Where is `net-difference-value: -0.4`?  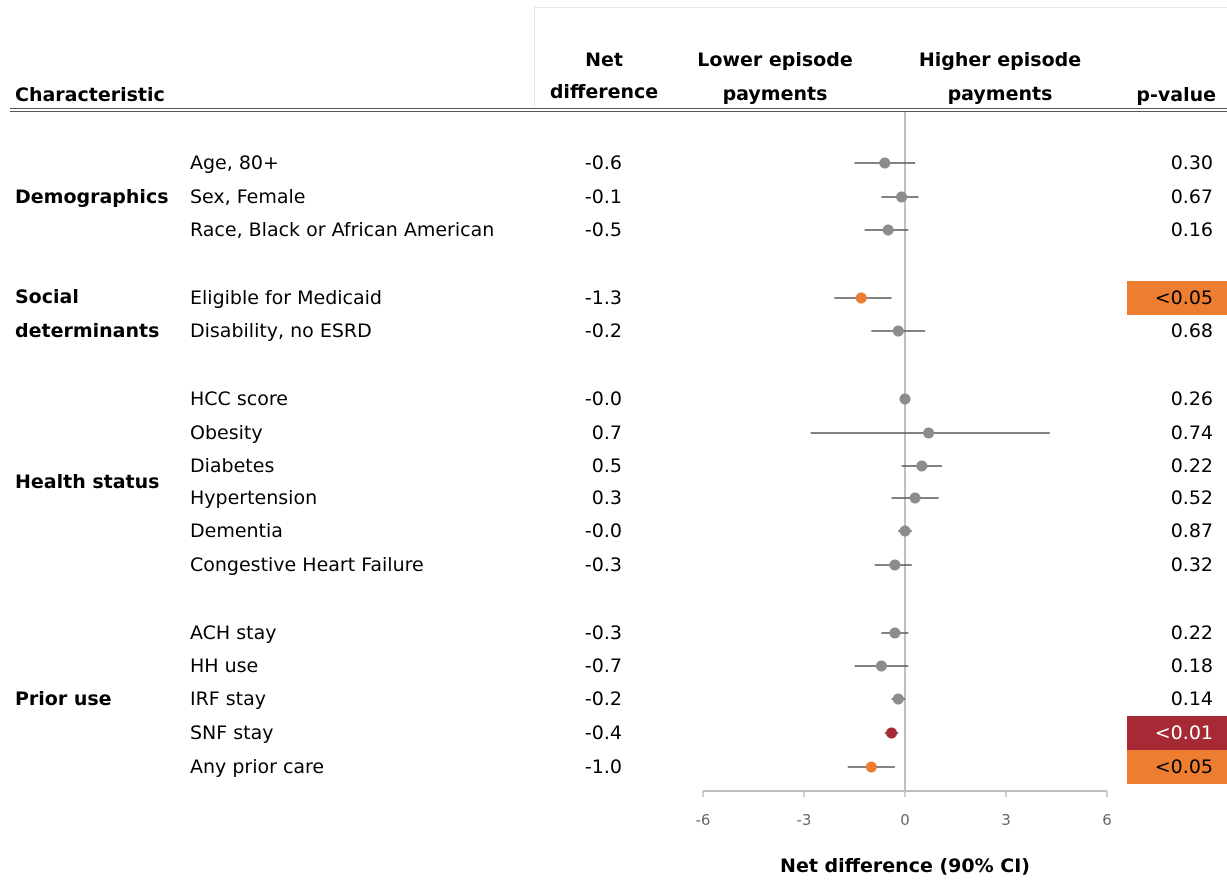
net-difference-value: -0.4 is located at coordinates (603, 733).